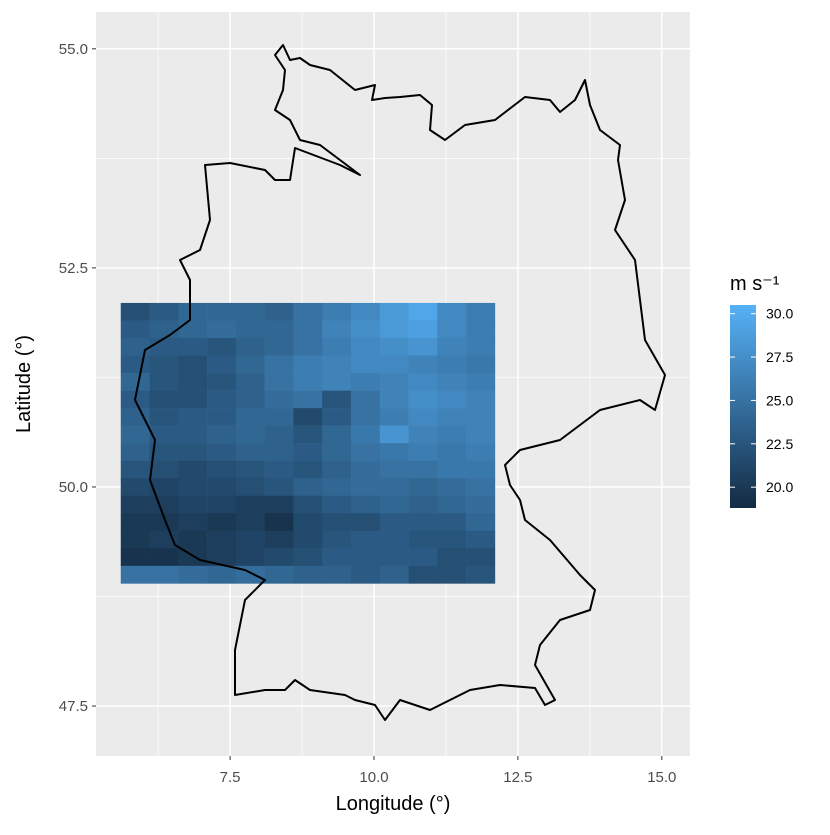 The width and height of the screenshot is (830, 835). Describe the element at coordinates (230, 777) in the screenshot. I see `x-tick-label: 7.5` at that location.